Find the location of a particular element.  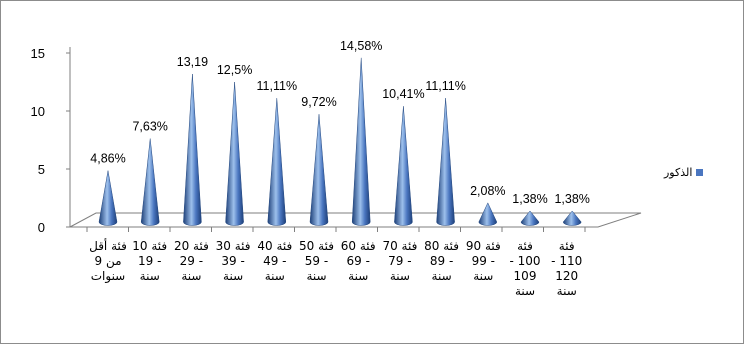

x-category-label: - 19 is located at coordinates (149, 261).